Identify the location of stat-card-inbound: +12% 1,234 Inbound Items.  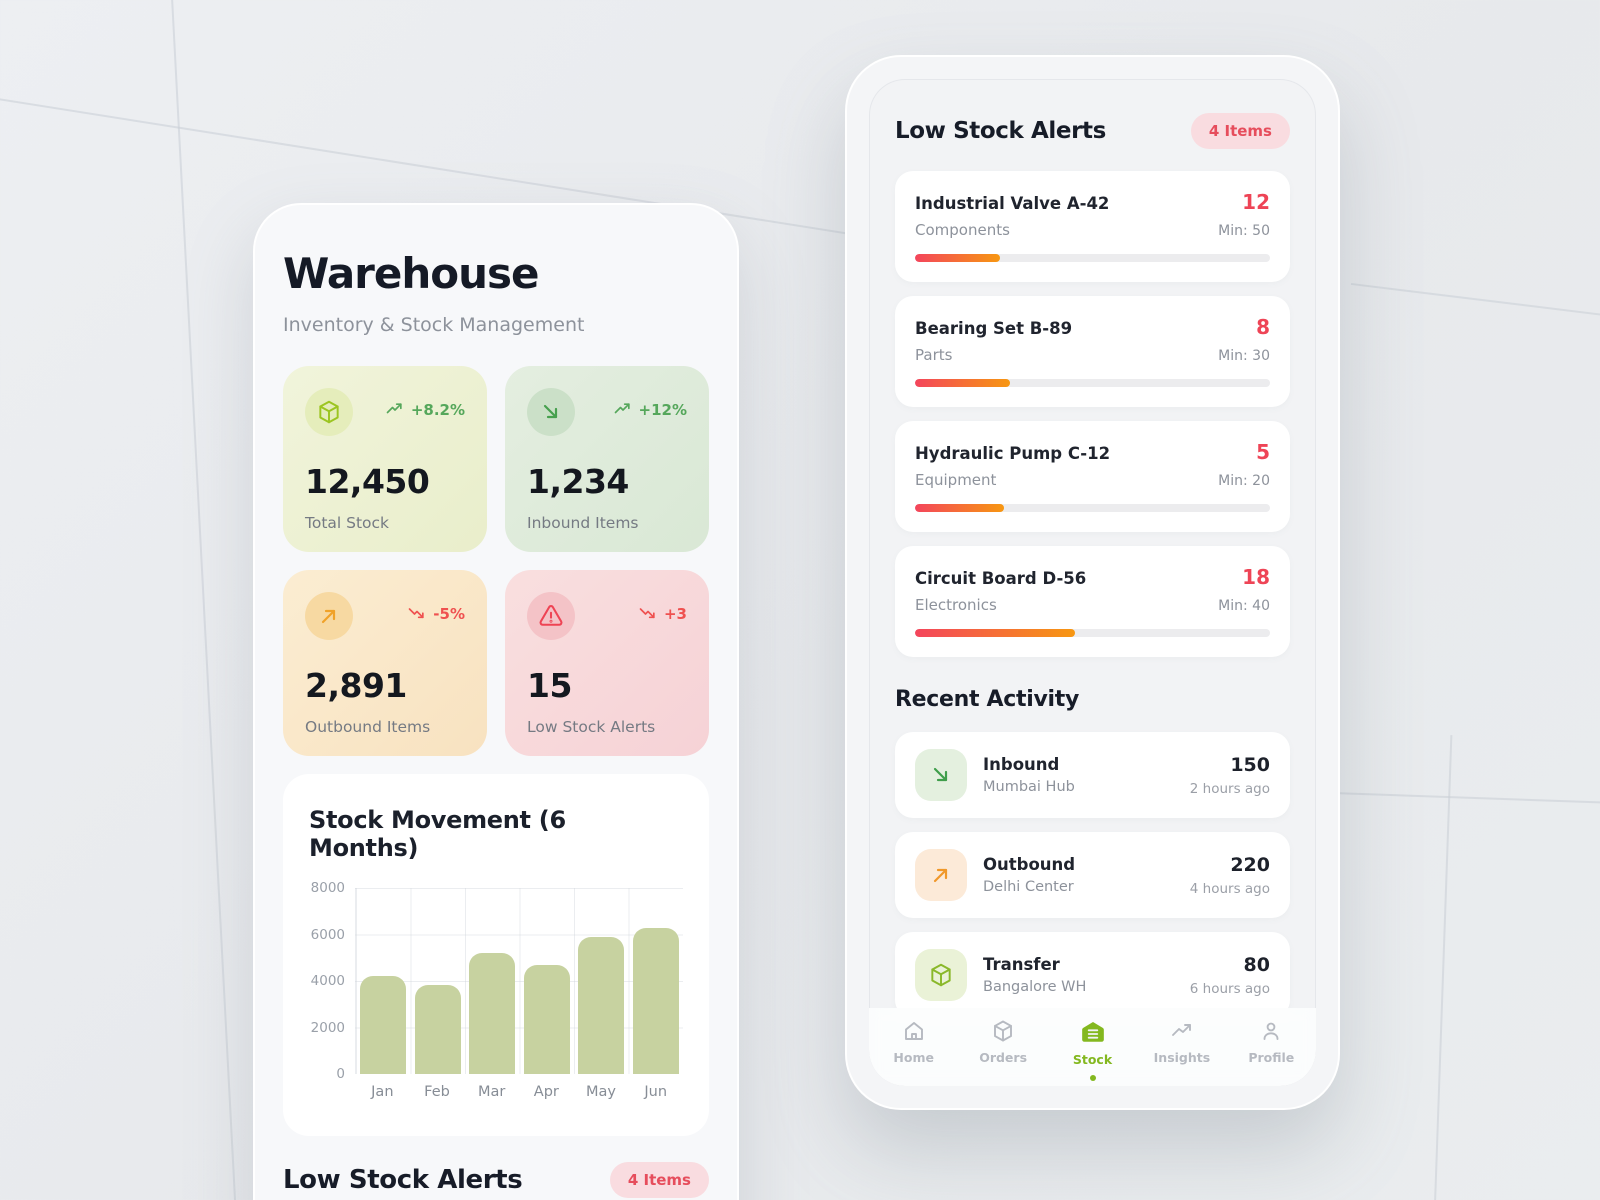
(607, 459).